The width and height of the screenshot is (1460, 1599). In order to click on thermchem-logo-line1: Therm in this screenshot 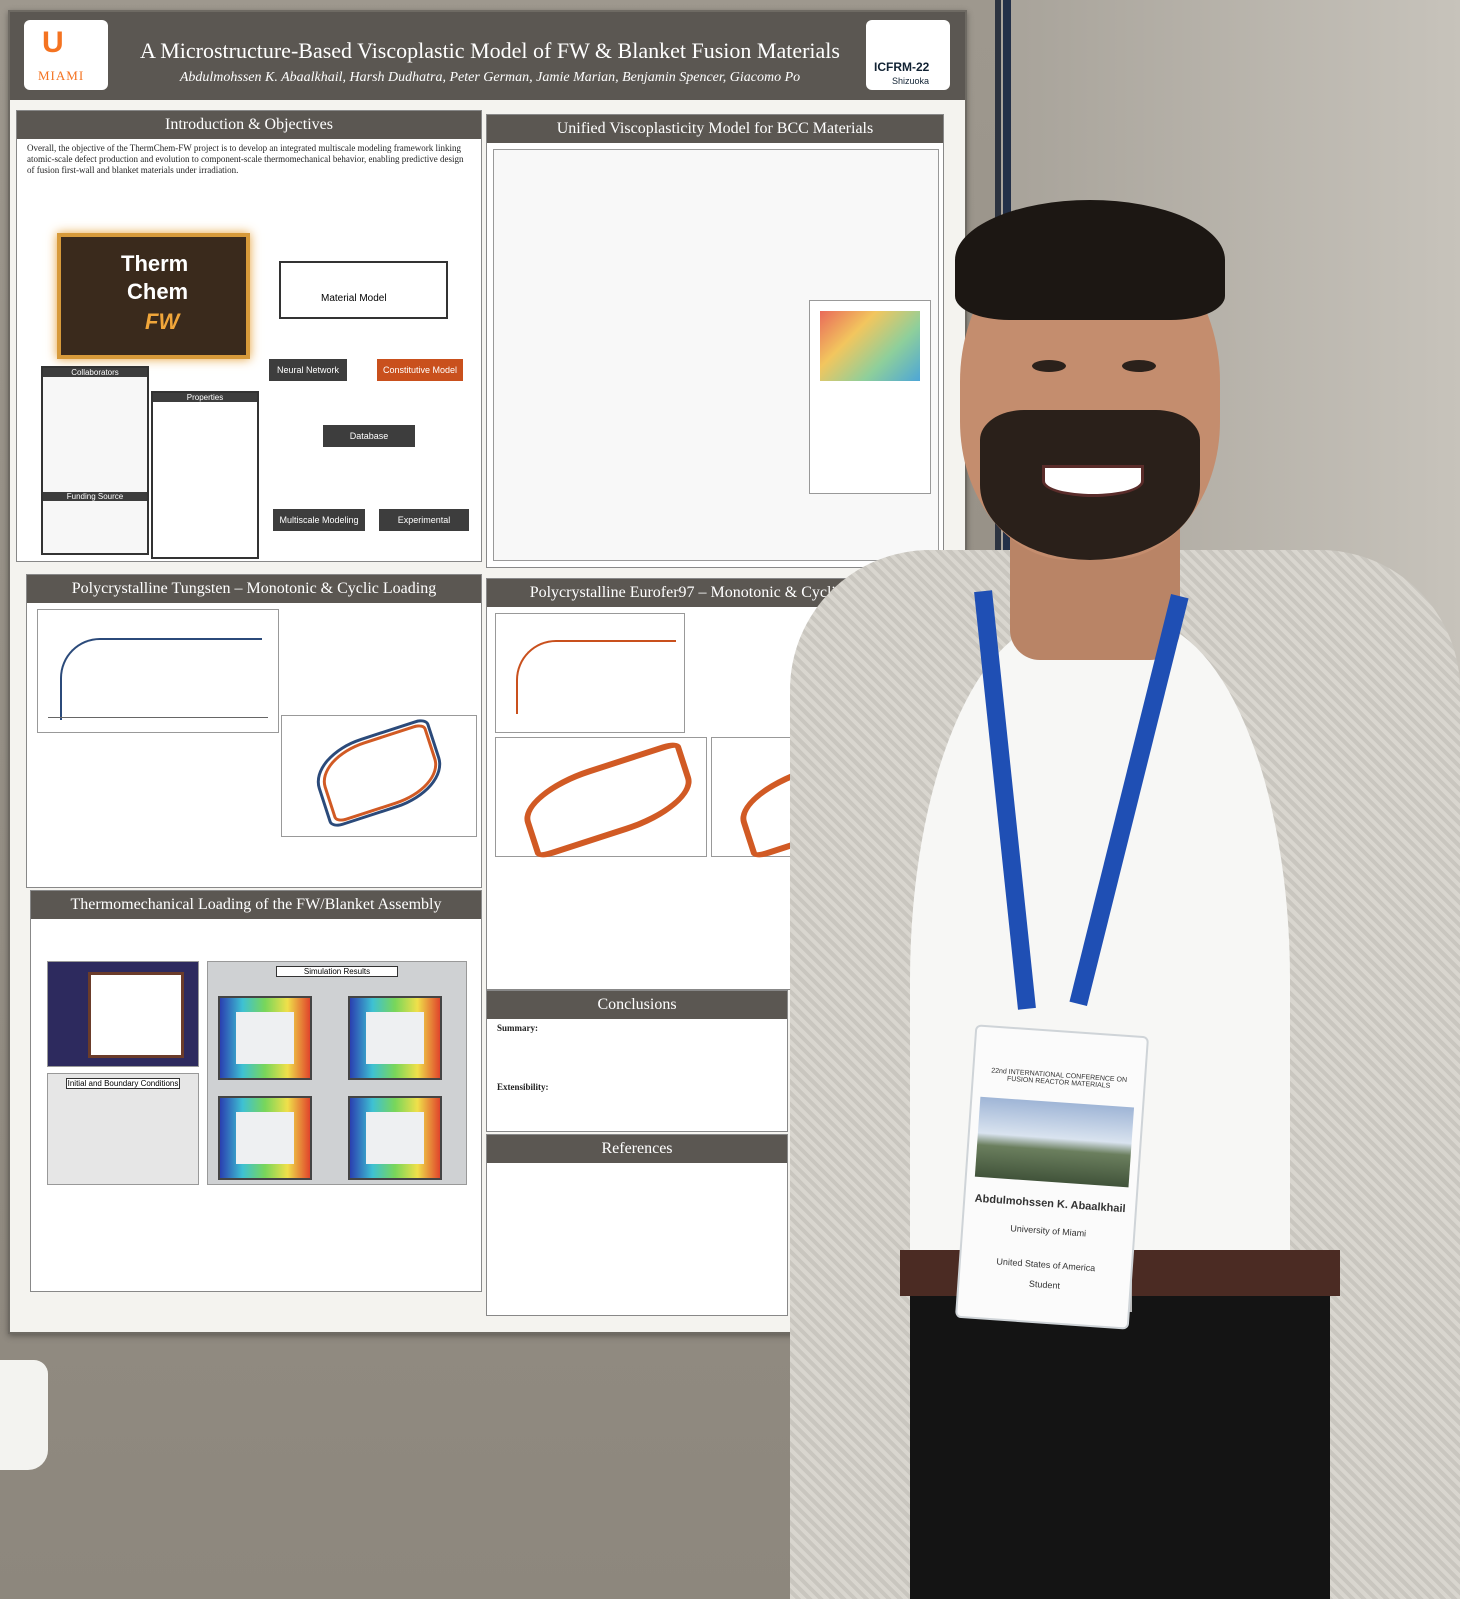, I will do `click(155, 263)`.